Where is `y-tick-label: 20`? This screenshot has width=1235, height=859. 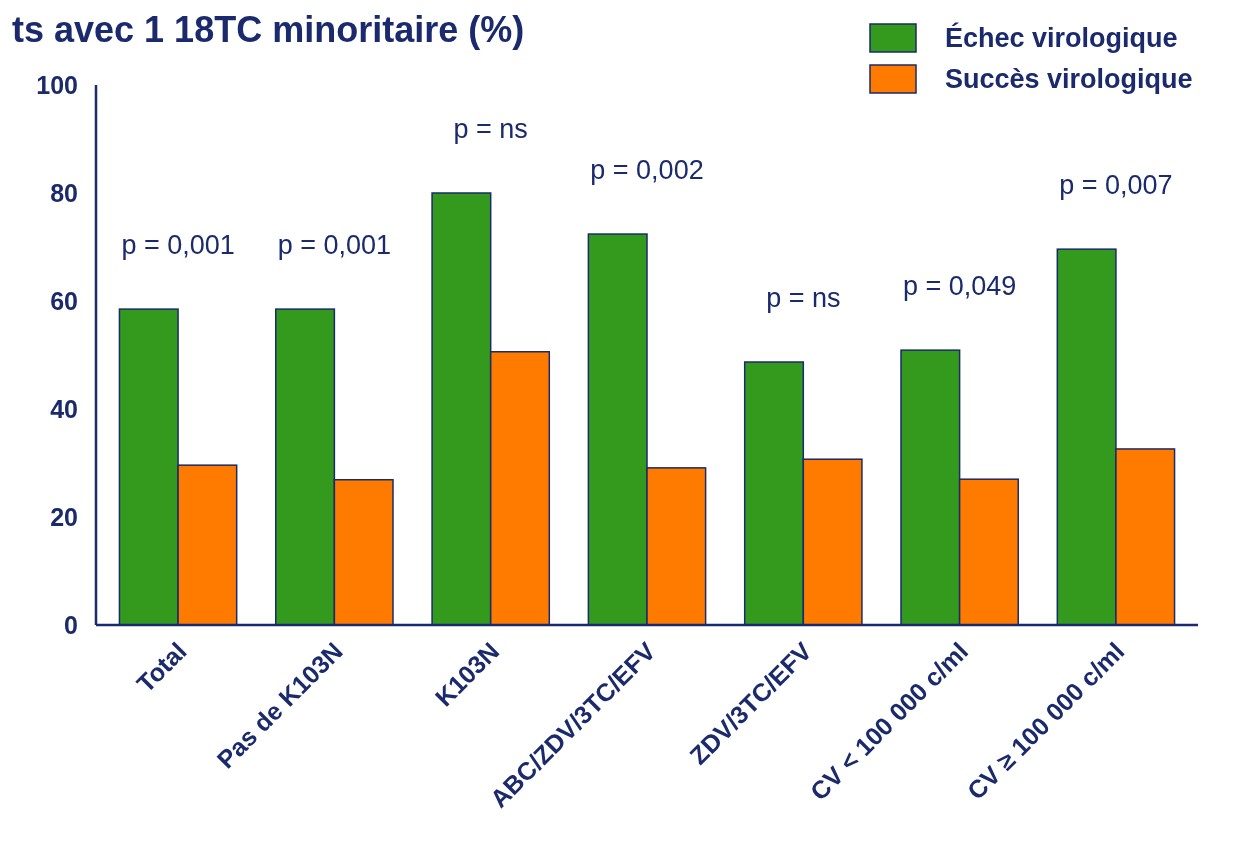 y-tick-label: 20 is located at coordinates (64, 516).